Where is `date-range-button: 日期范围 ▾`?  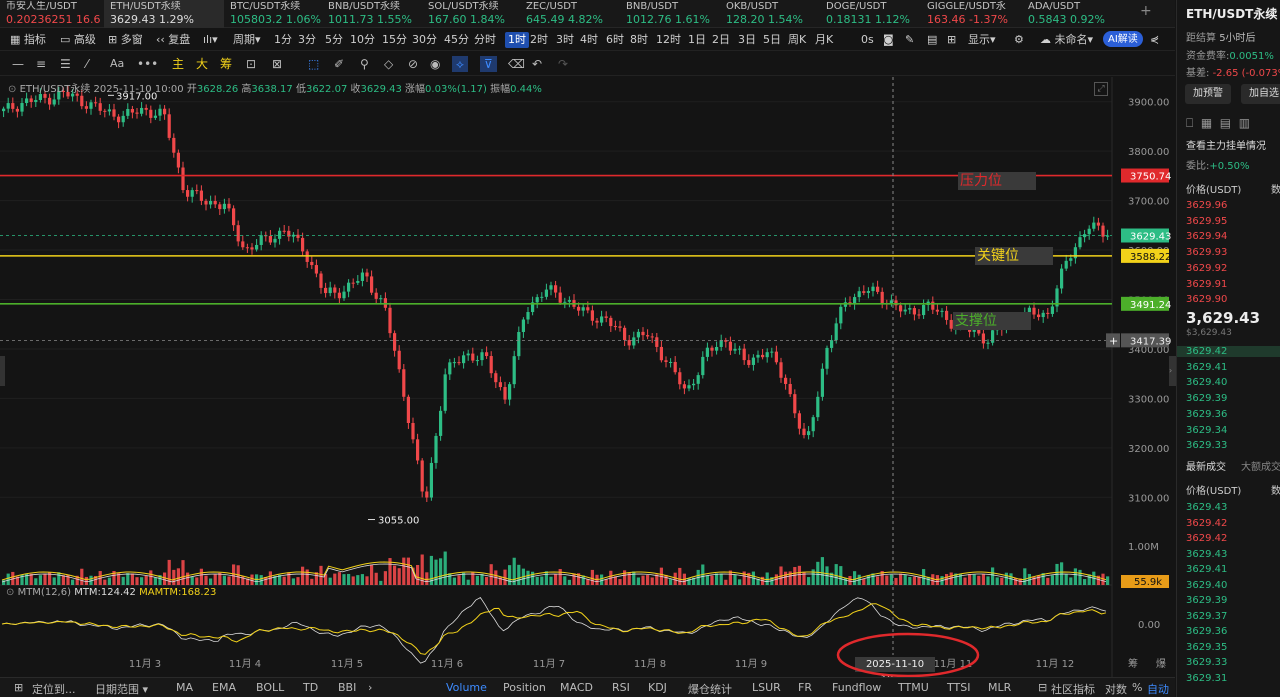 date-range-button: 日期范围 ▾ is located at coordinates (122, 689).